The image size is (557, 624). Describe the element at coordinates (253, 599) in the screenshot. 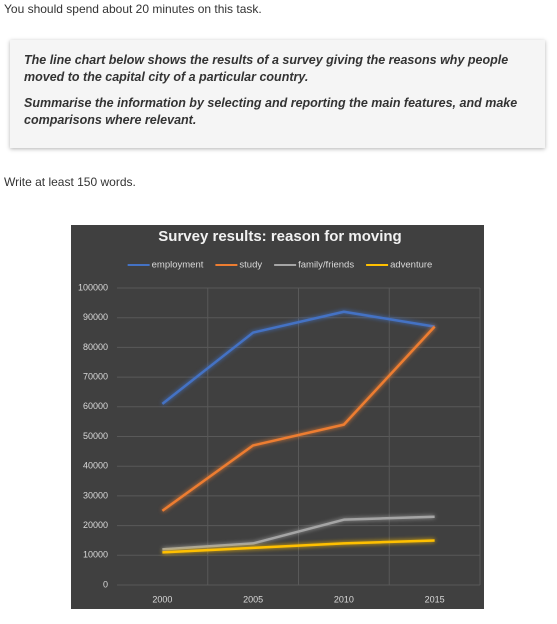

I see `x-tick-label: 2005` at that location.